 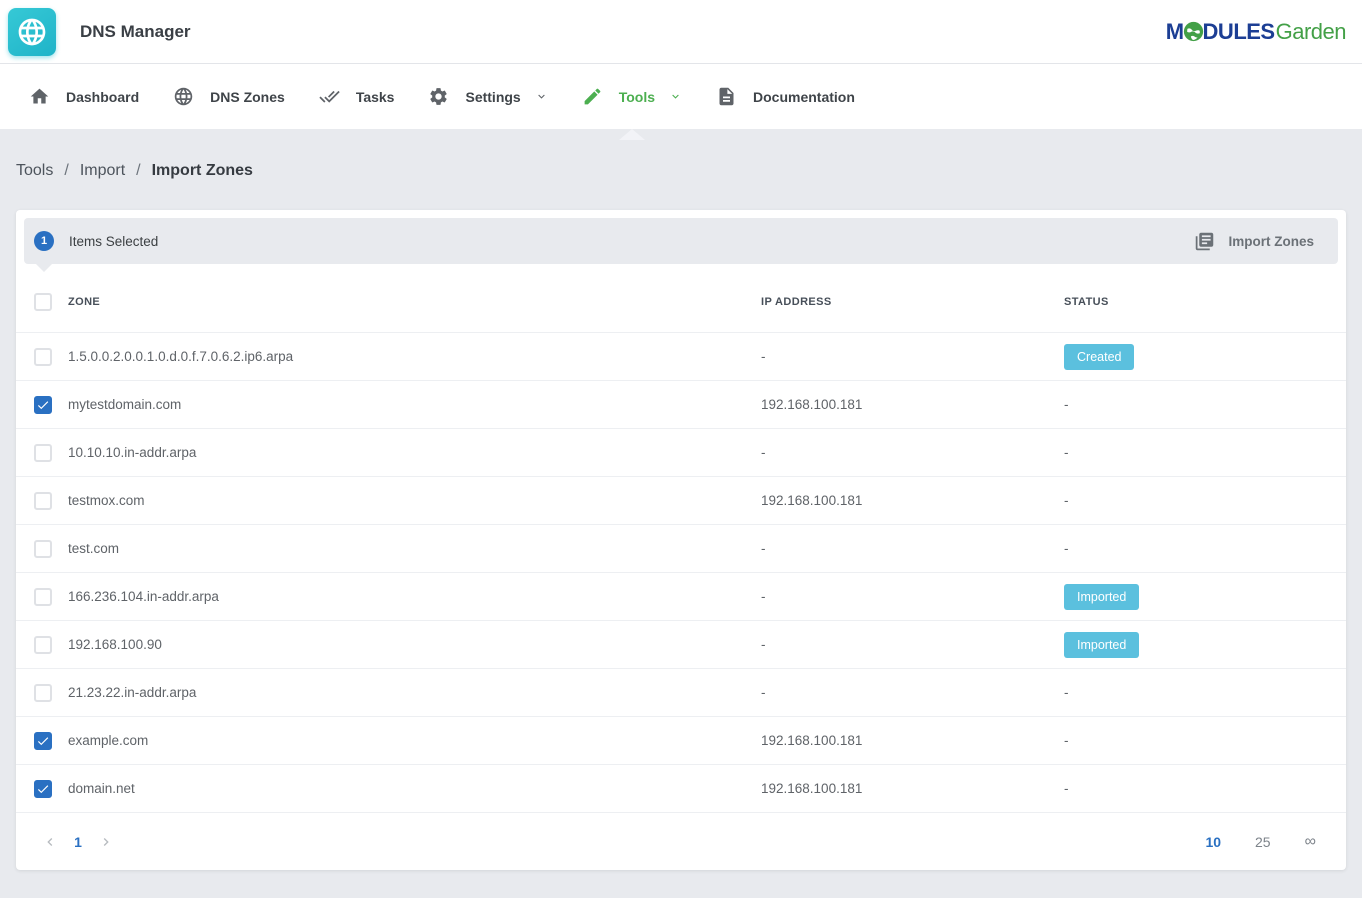 What do you see at coordinates (796, 302) in the screenshot?
I see `column-header-ip: IP ADDRESS` at bounding box center [796, 302].